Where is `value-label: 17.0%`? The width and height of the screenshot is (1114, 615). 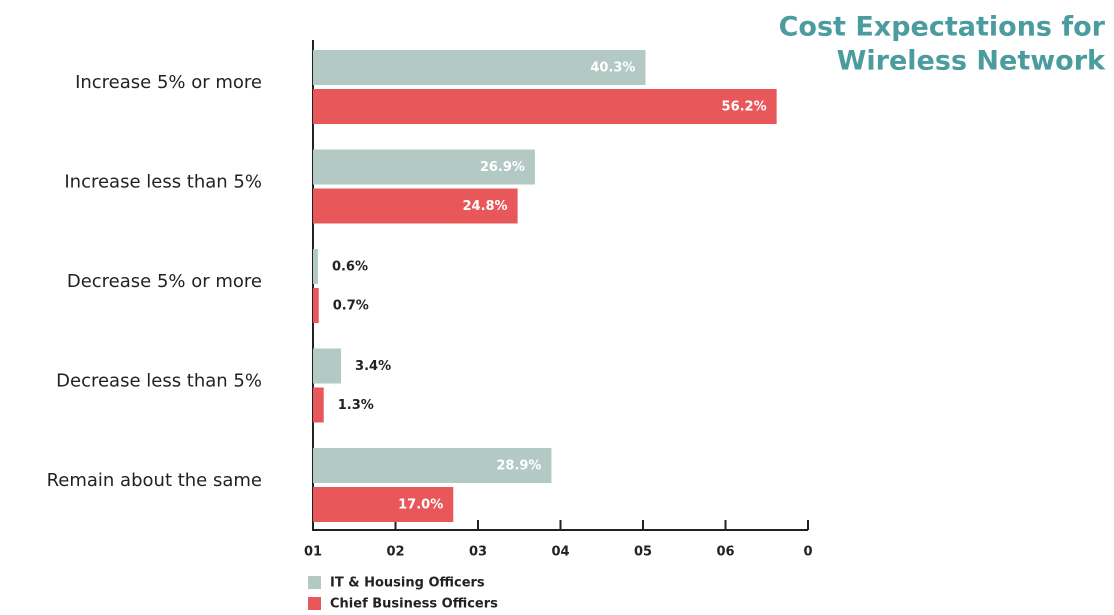 value-label: 17.0% is located at coordinates (420, 505).